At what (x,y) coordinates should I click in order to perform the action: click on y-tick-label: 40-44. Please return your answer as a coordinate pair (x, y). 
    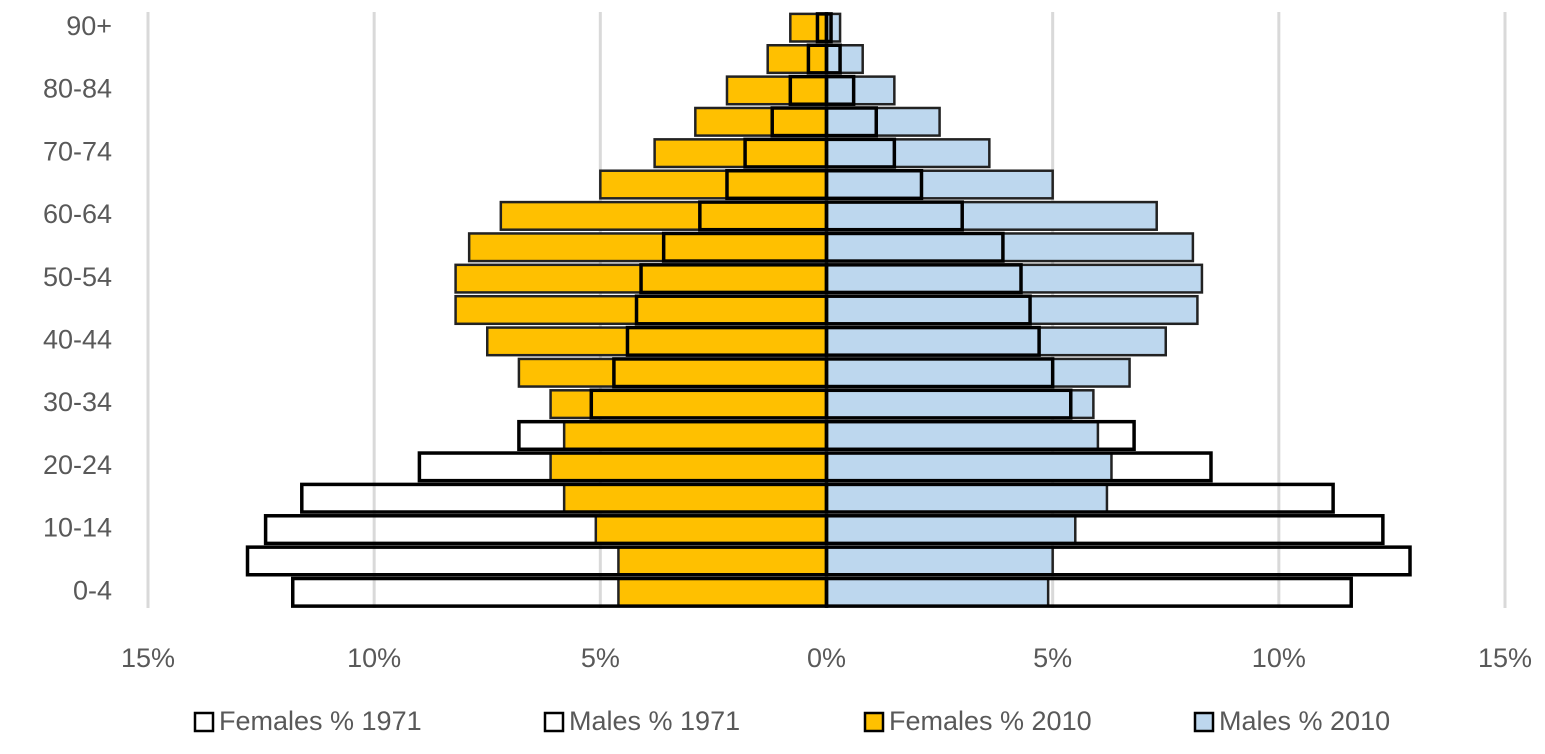
    Looking at the image, I should click on (77, 339).